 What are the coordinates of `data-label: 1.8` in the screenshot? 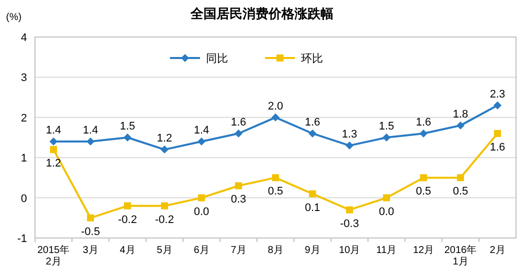 It's located at (460, 114).